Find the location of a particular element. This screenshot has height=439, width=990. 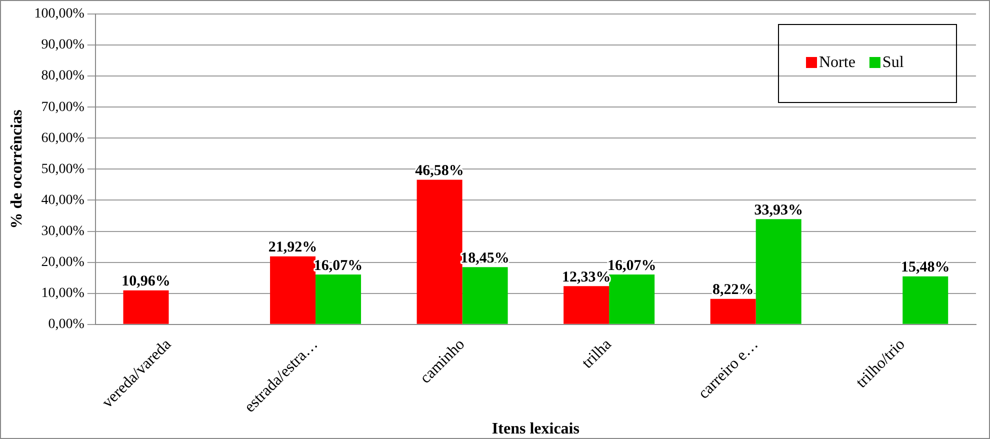

y-tick-label: 20,00% is located at coordinates (63, 262).